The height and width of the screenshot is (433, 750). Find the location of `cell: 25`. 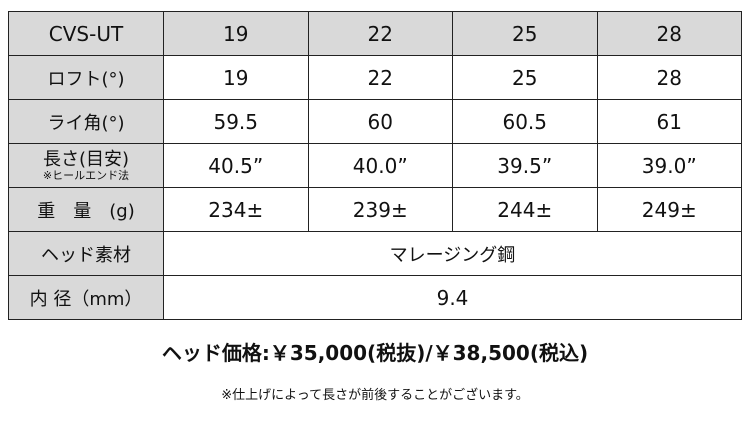

cell: 25 is located at coordinates (525, 77).